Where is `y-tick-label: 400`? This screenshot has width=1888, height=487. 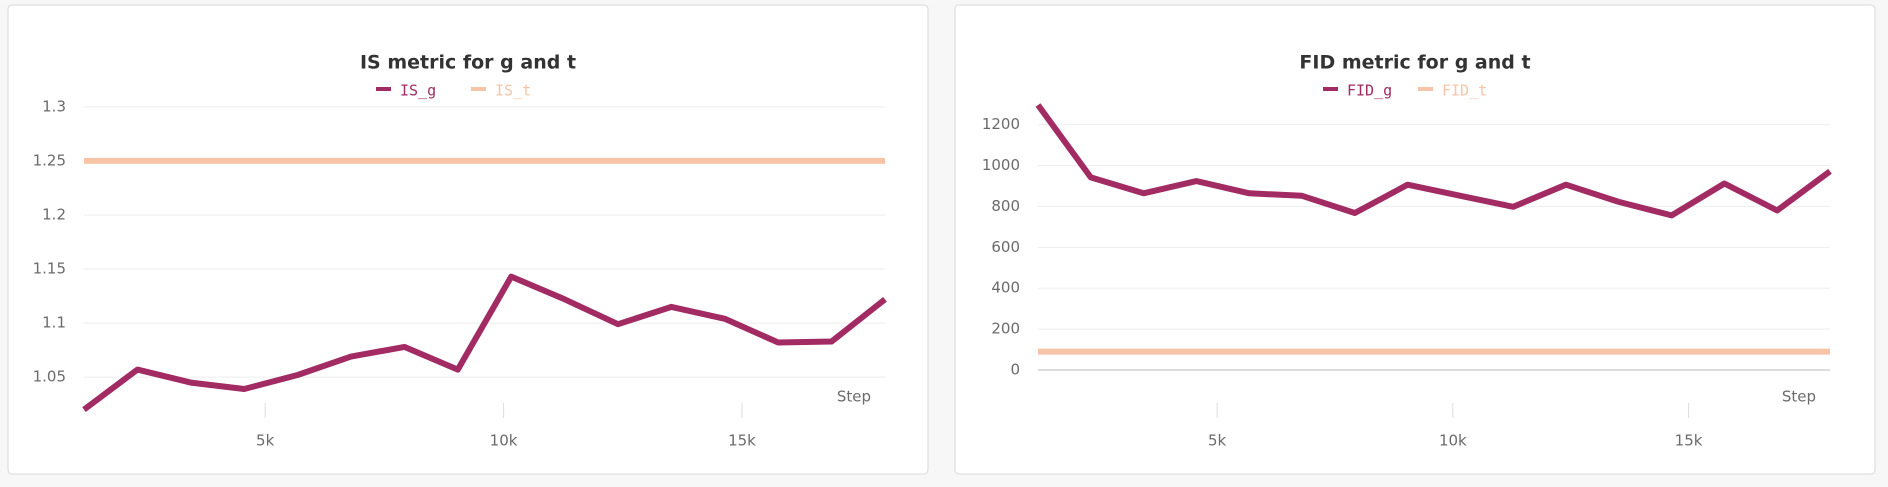 y-tick-label: 400 is located at coordinates (1005, 288).